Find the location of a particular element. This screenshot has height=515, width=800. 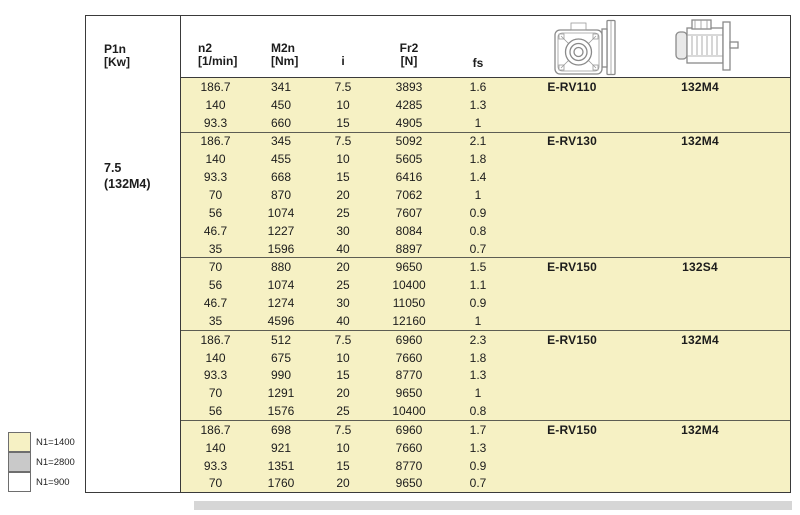

p1n-column: P1n [Kw] 7.5 (132M4) is located at coordinates (133, 254).